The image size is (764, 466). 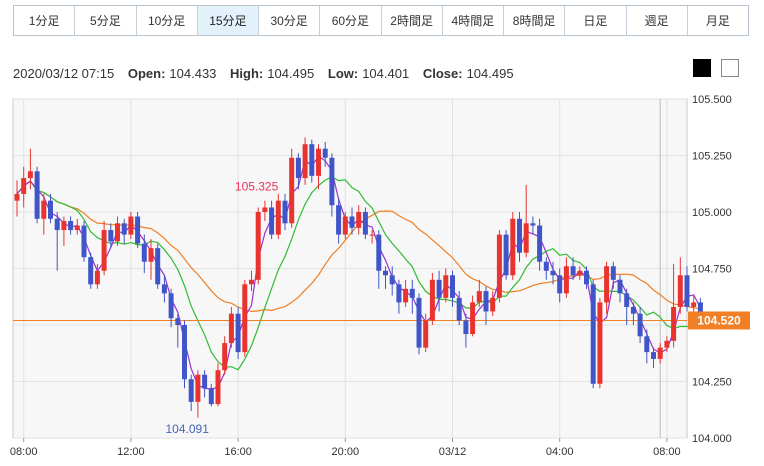 What do you see at coordinates (412, 20) in the screenshot?
I see `tab-timeframe-6: 2時間足` at bounding box center [412, 20].